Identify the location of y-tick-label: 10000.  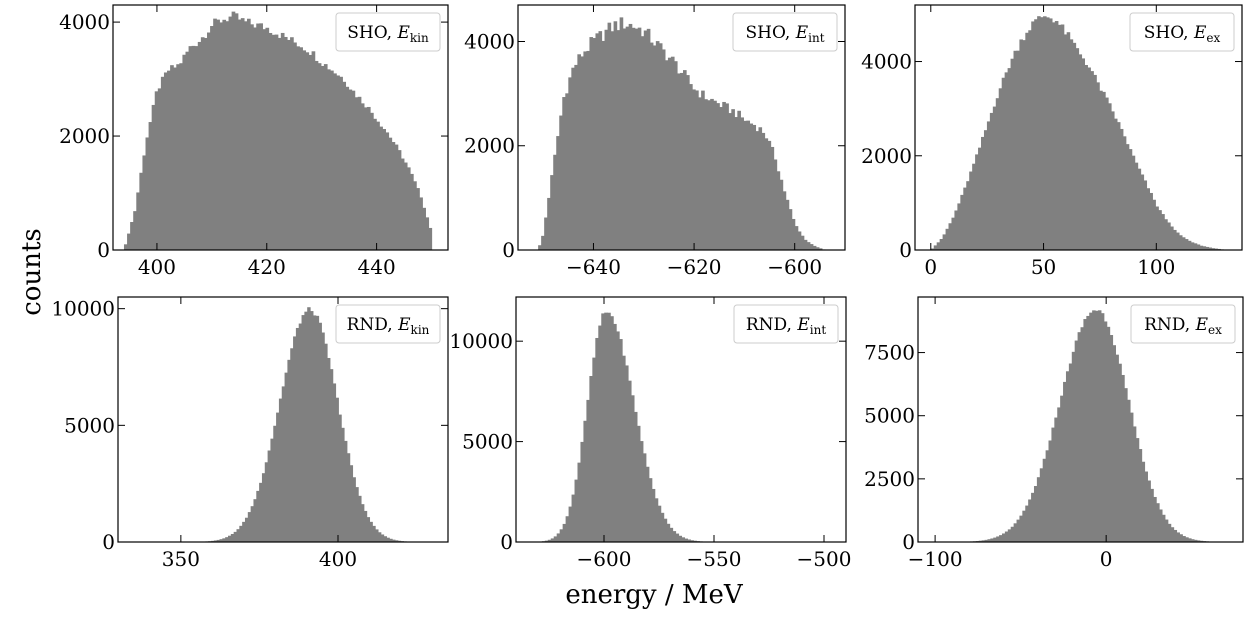
(83, 309).